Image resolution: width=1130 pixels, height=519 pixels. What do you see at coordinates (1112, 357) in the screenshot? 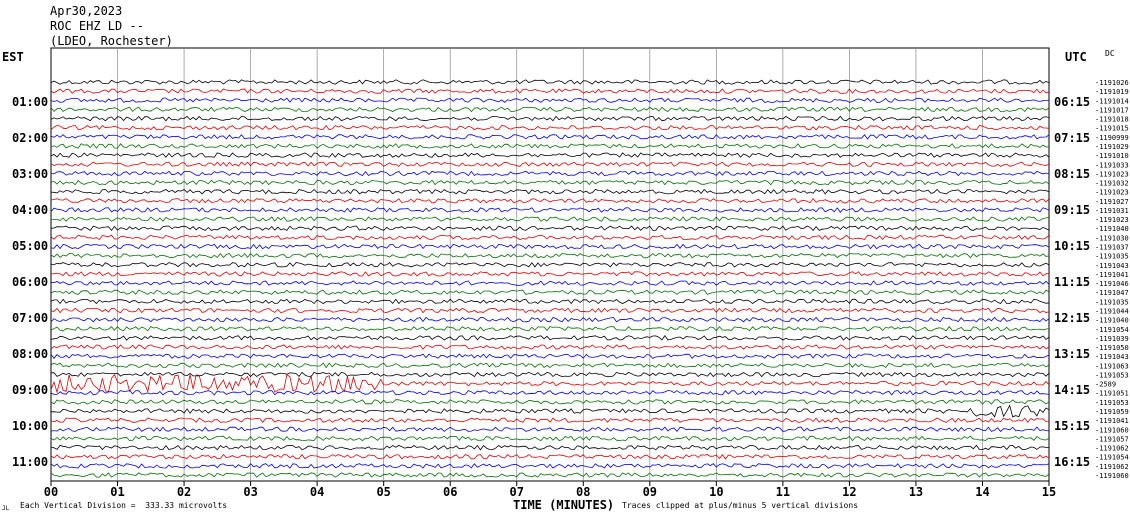
I see `dc-offset-label: -1191043` at bounding box center [1112, 357].